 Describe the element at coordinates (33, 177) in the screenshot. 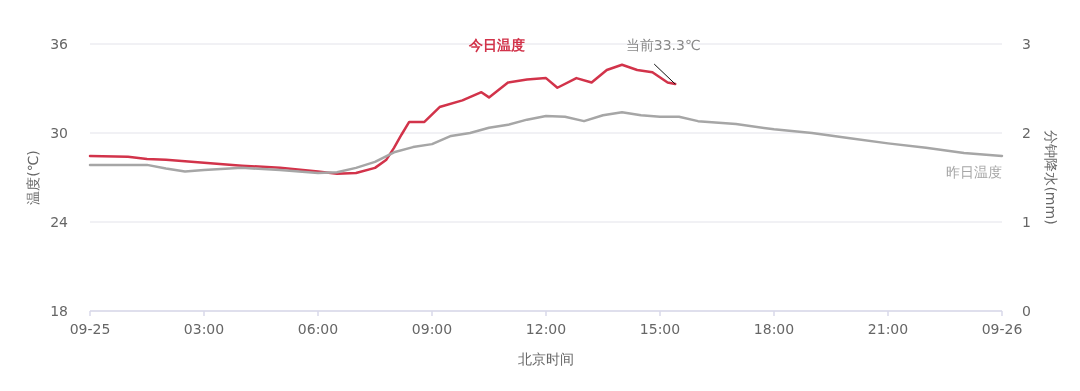

I see `y-axis-title: 温度(℃)` at that location.